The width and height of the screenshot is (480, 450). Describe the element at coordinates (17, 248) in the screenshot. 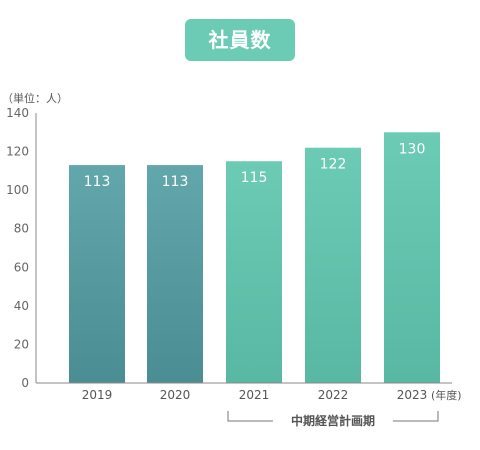

I see `y-axis: 0 20 40 60 80 100 120 140` at that location.